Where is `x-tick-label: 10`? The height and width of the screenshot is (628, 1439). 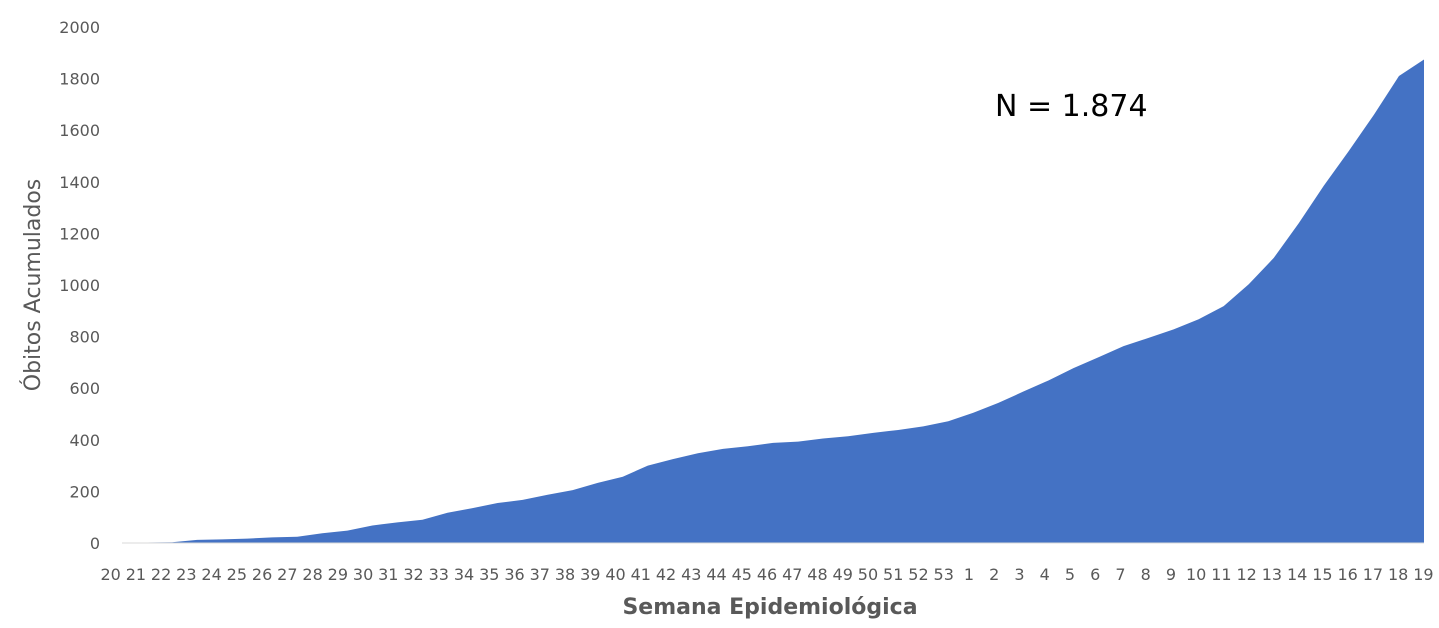
x-tick-label: 10 is located at coordinates (1196, 574).